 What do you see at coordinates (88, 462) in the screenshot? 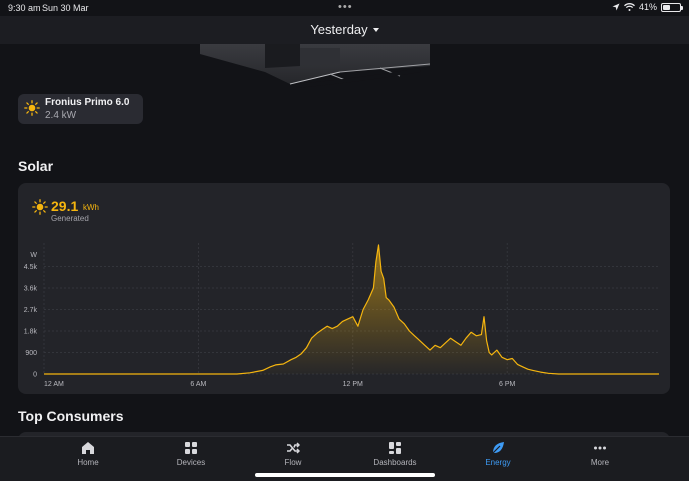
I see `tab-label: Home` at bounding box center [88, 462].